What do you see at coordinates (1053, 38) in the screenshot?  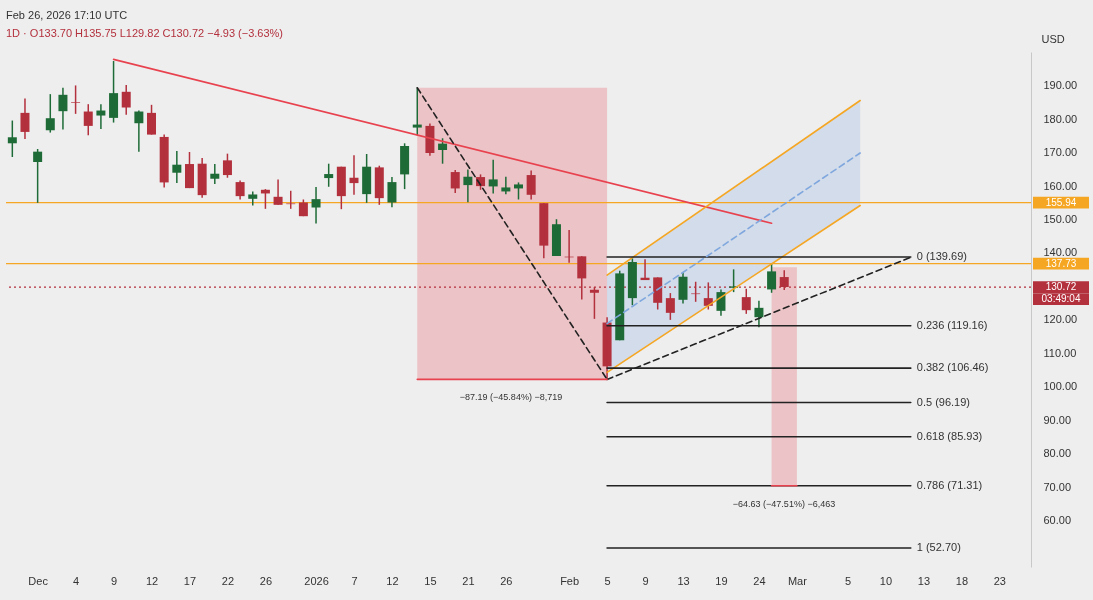 I see `y-axis-title: USD` at bounding box center [1053, 38].